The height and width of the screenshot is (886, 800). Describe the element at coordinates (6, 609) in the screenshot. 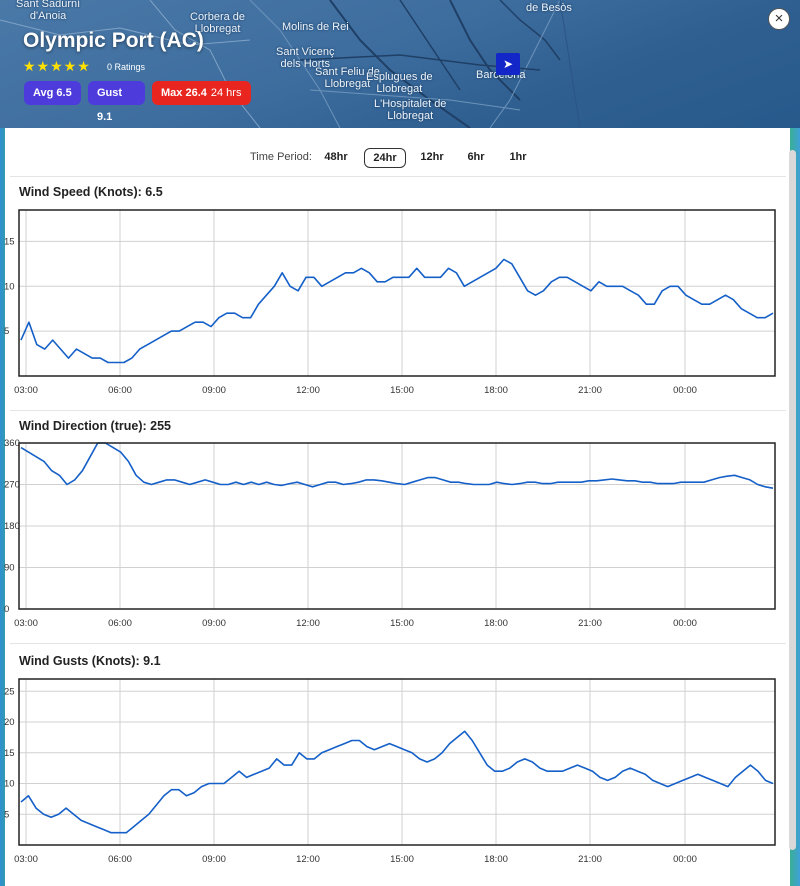

I see `y-tick-label: 0` at that location.